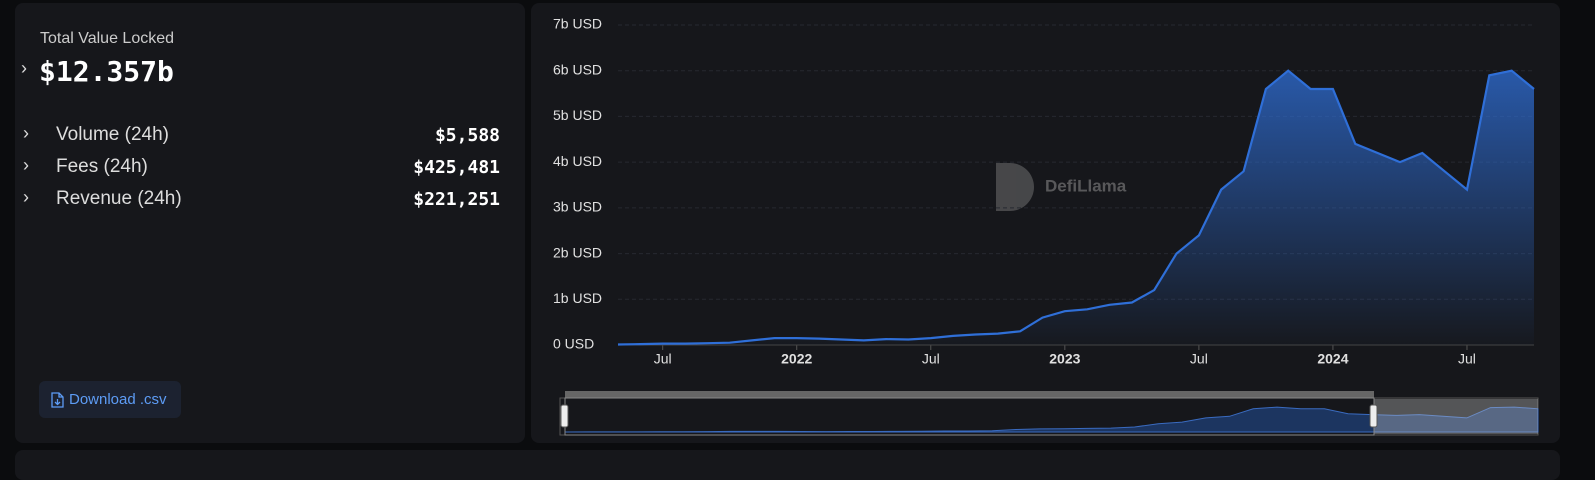 Image resolution: width=1595 pixels, height=480 pixels. I want to click on y-tick-label: 0 USD, so click(573, 344).